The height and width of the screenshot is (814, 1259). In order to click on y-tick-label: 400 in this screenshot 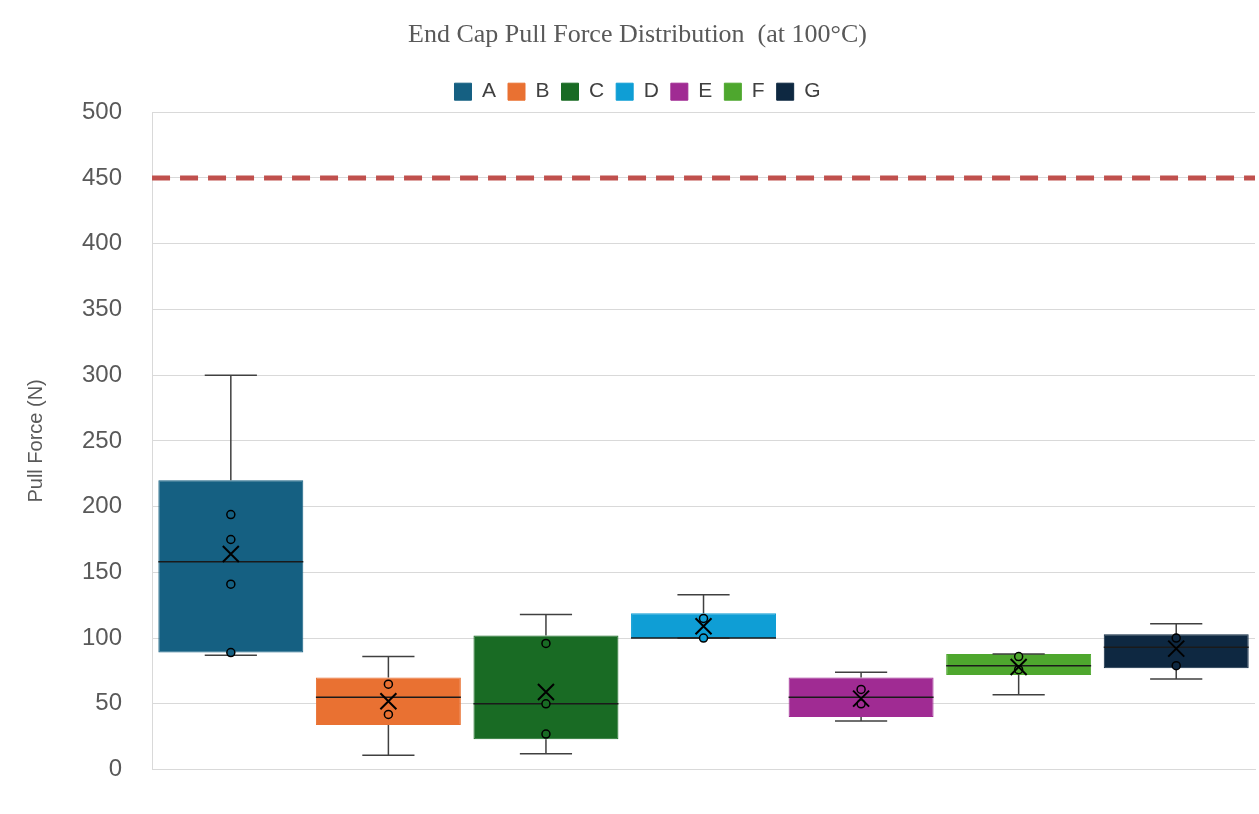, I will do `click(102, 242)`.